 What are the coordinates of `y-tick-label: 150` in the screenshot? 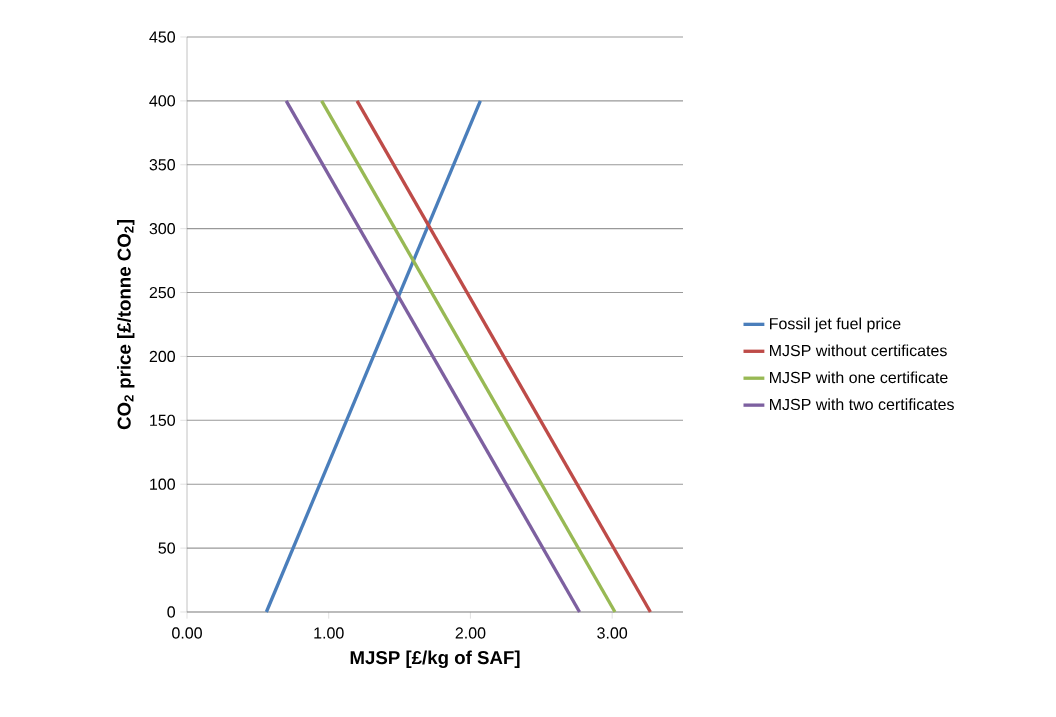 It's located at (163, 420).